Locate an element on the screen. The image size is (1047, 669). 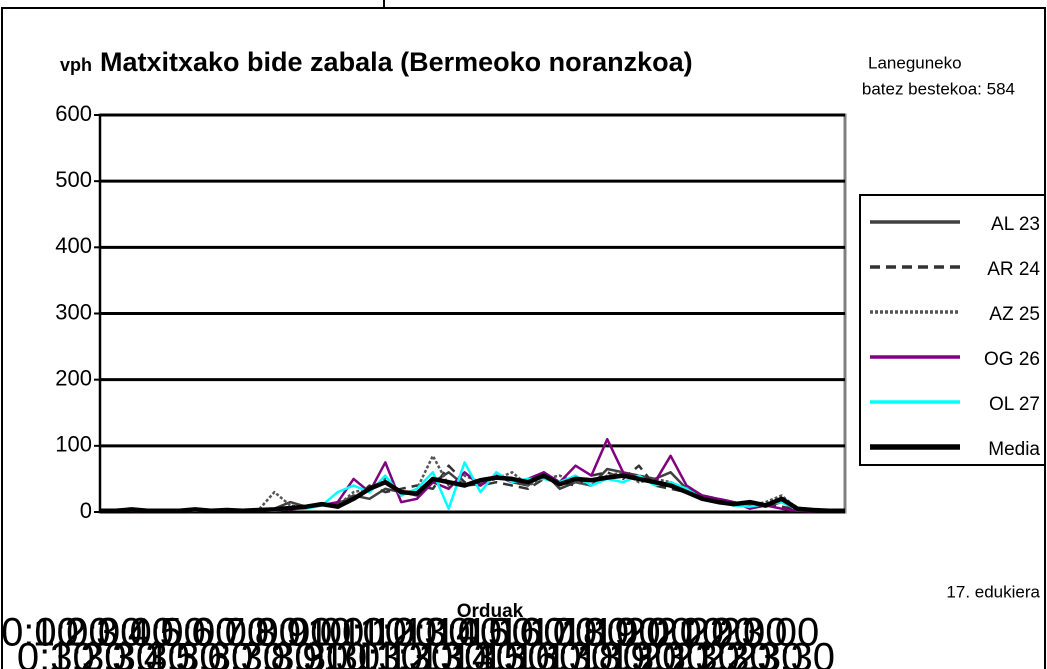
x-tick-label: 16:30 is located at coordinates (563, 652).